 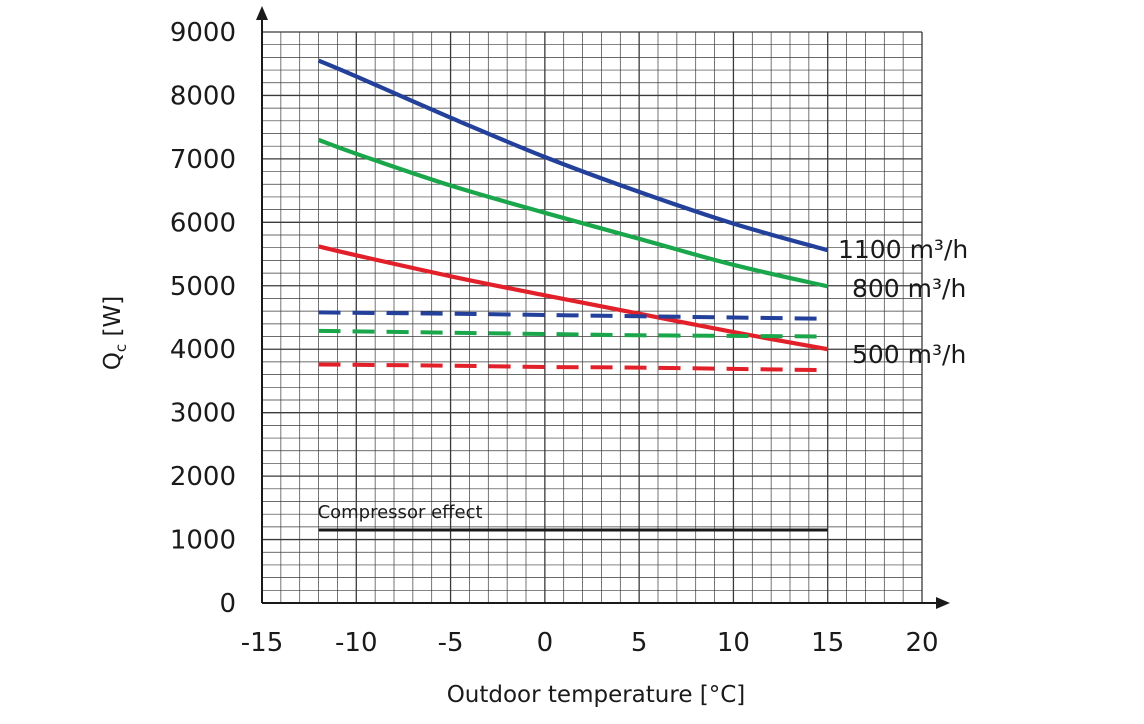 I want to click on y-axis-label-main: Q, so click(x=113, y=361).